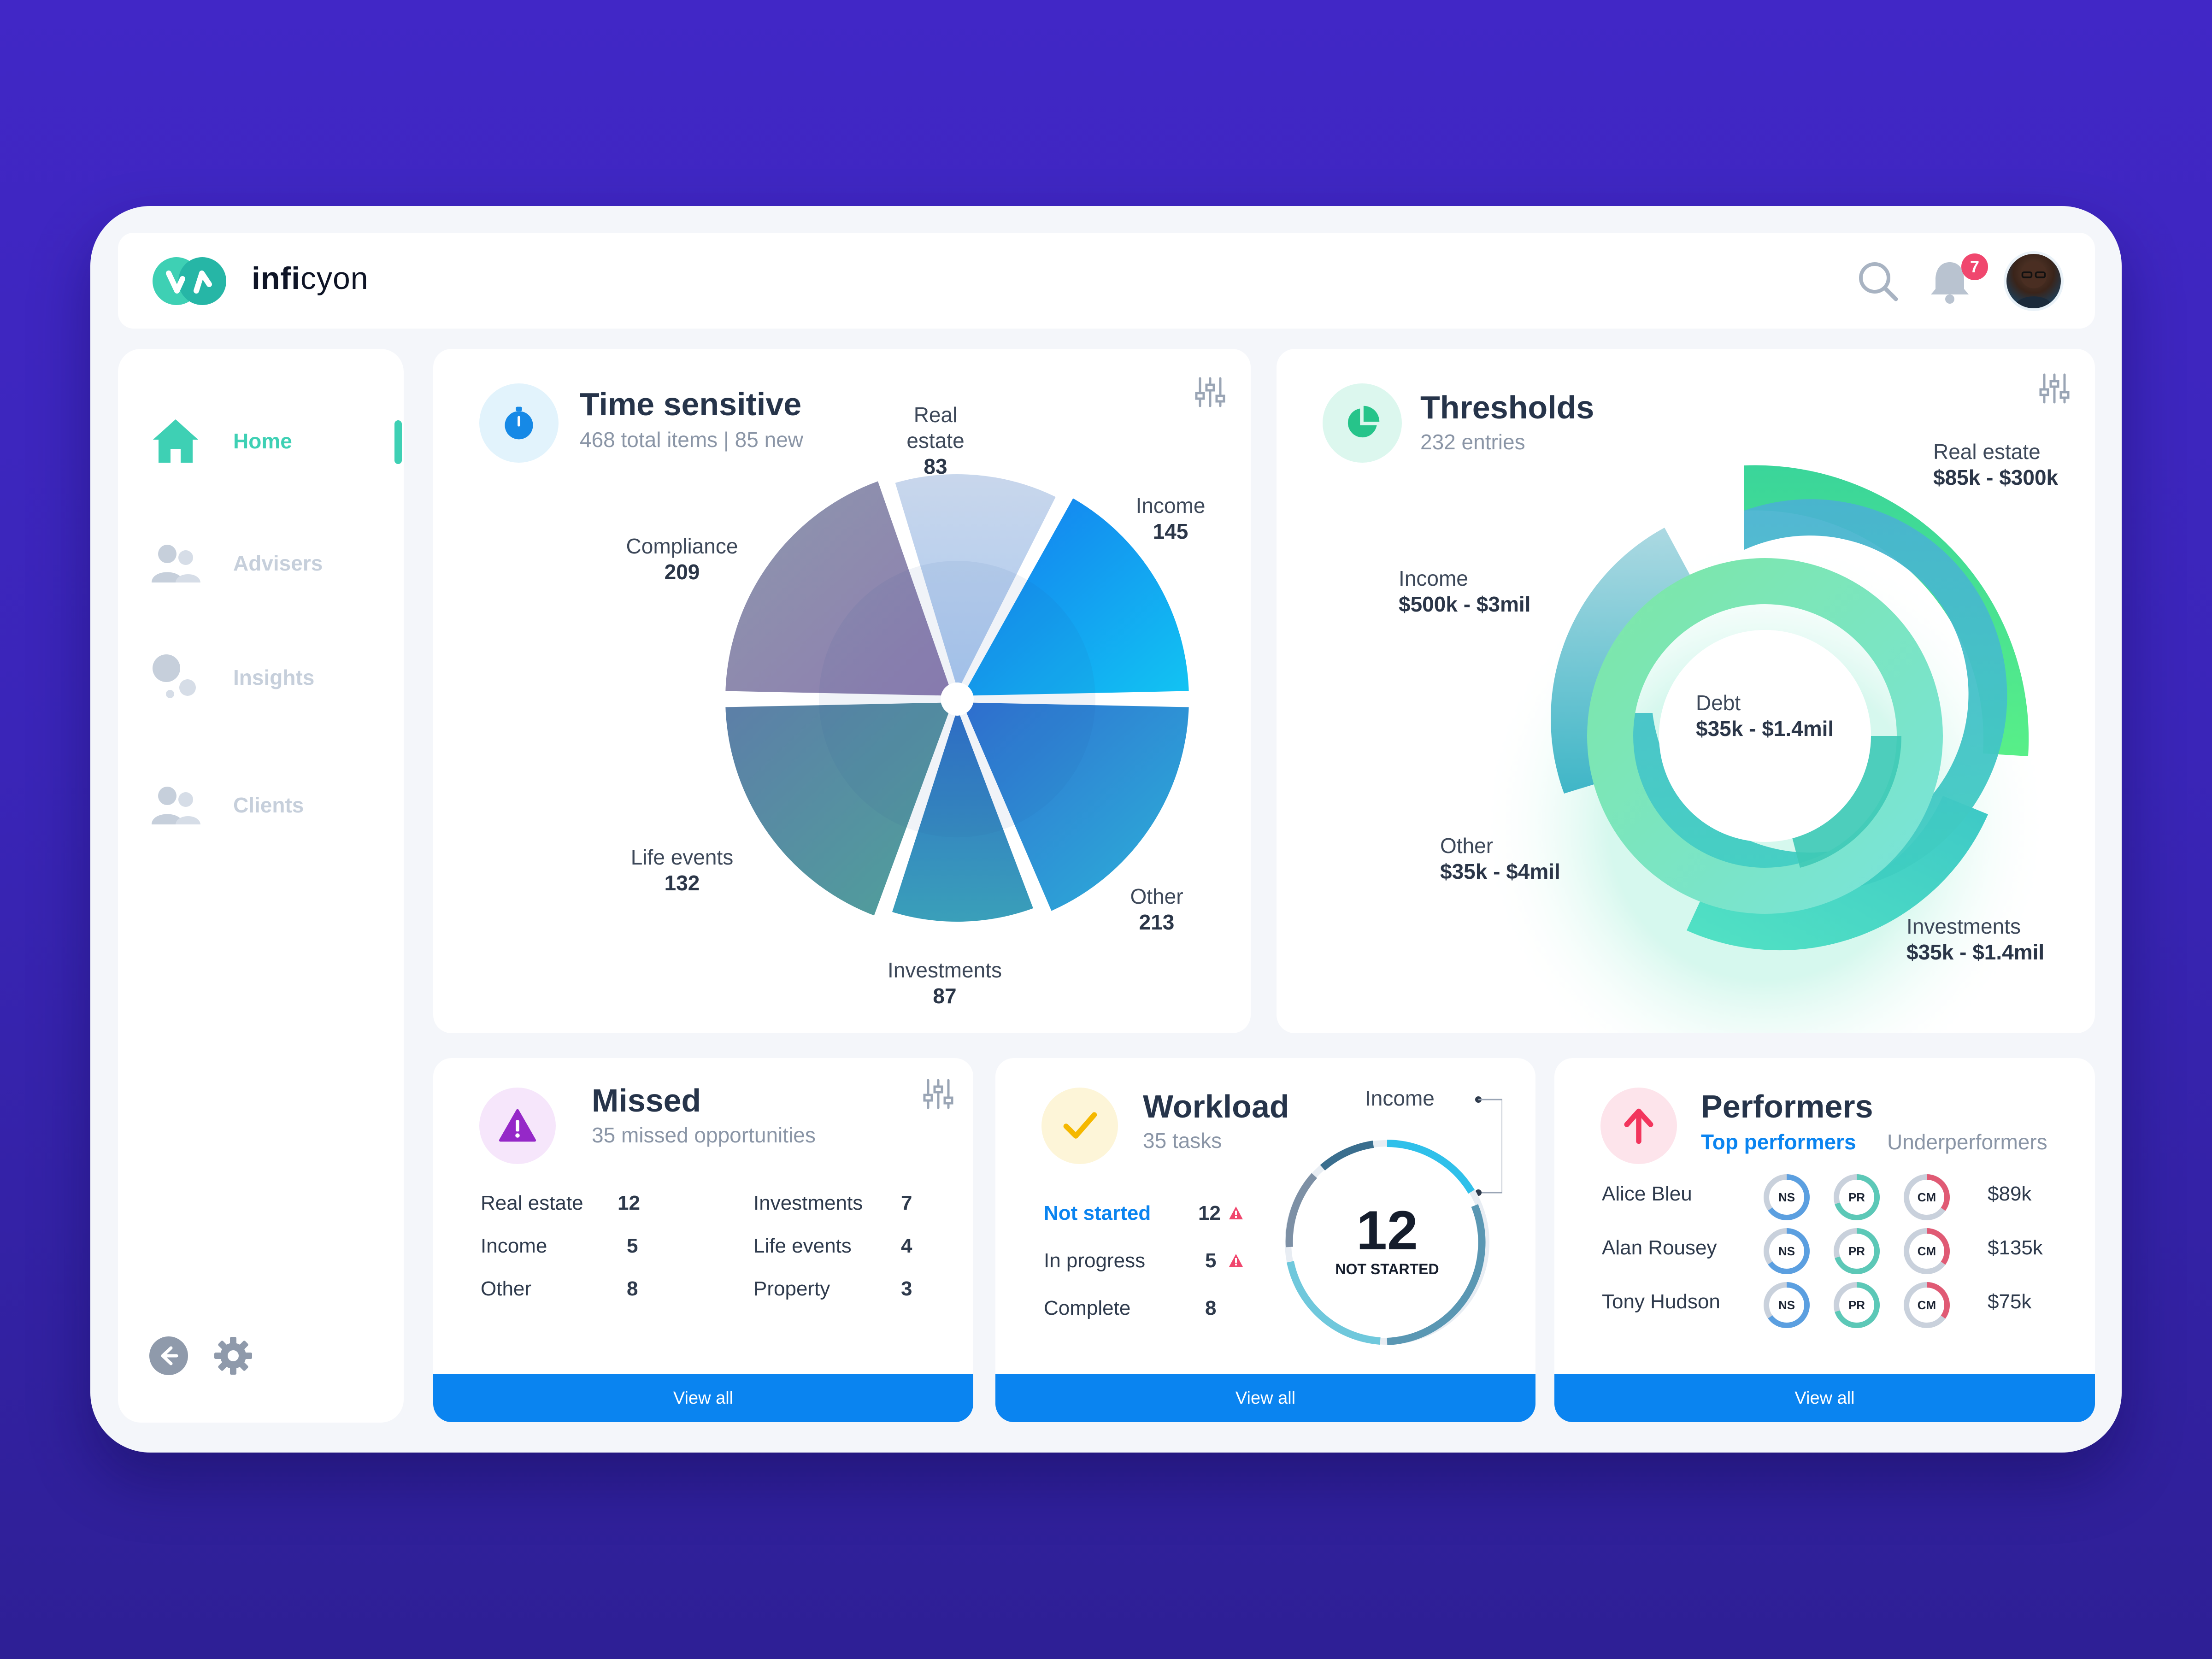  Describe the element at coordinates (682, 559) in the screenshot. I see `pie-label-compliance: Compliance 209` at that location.